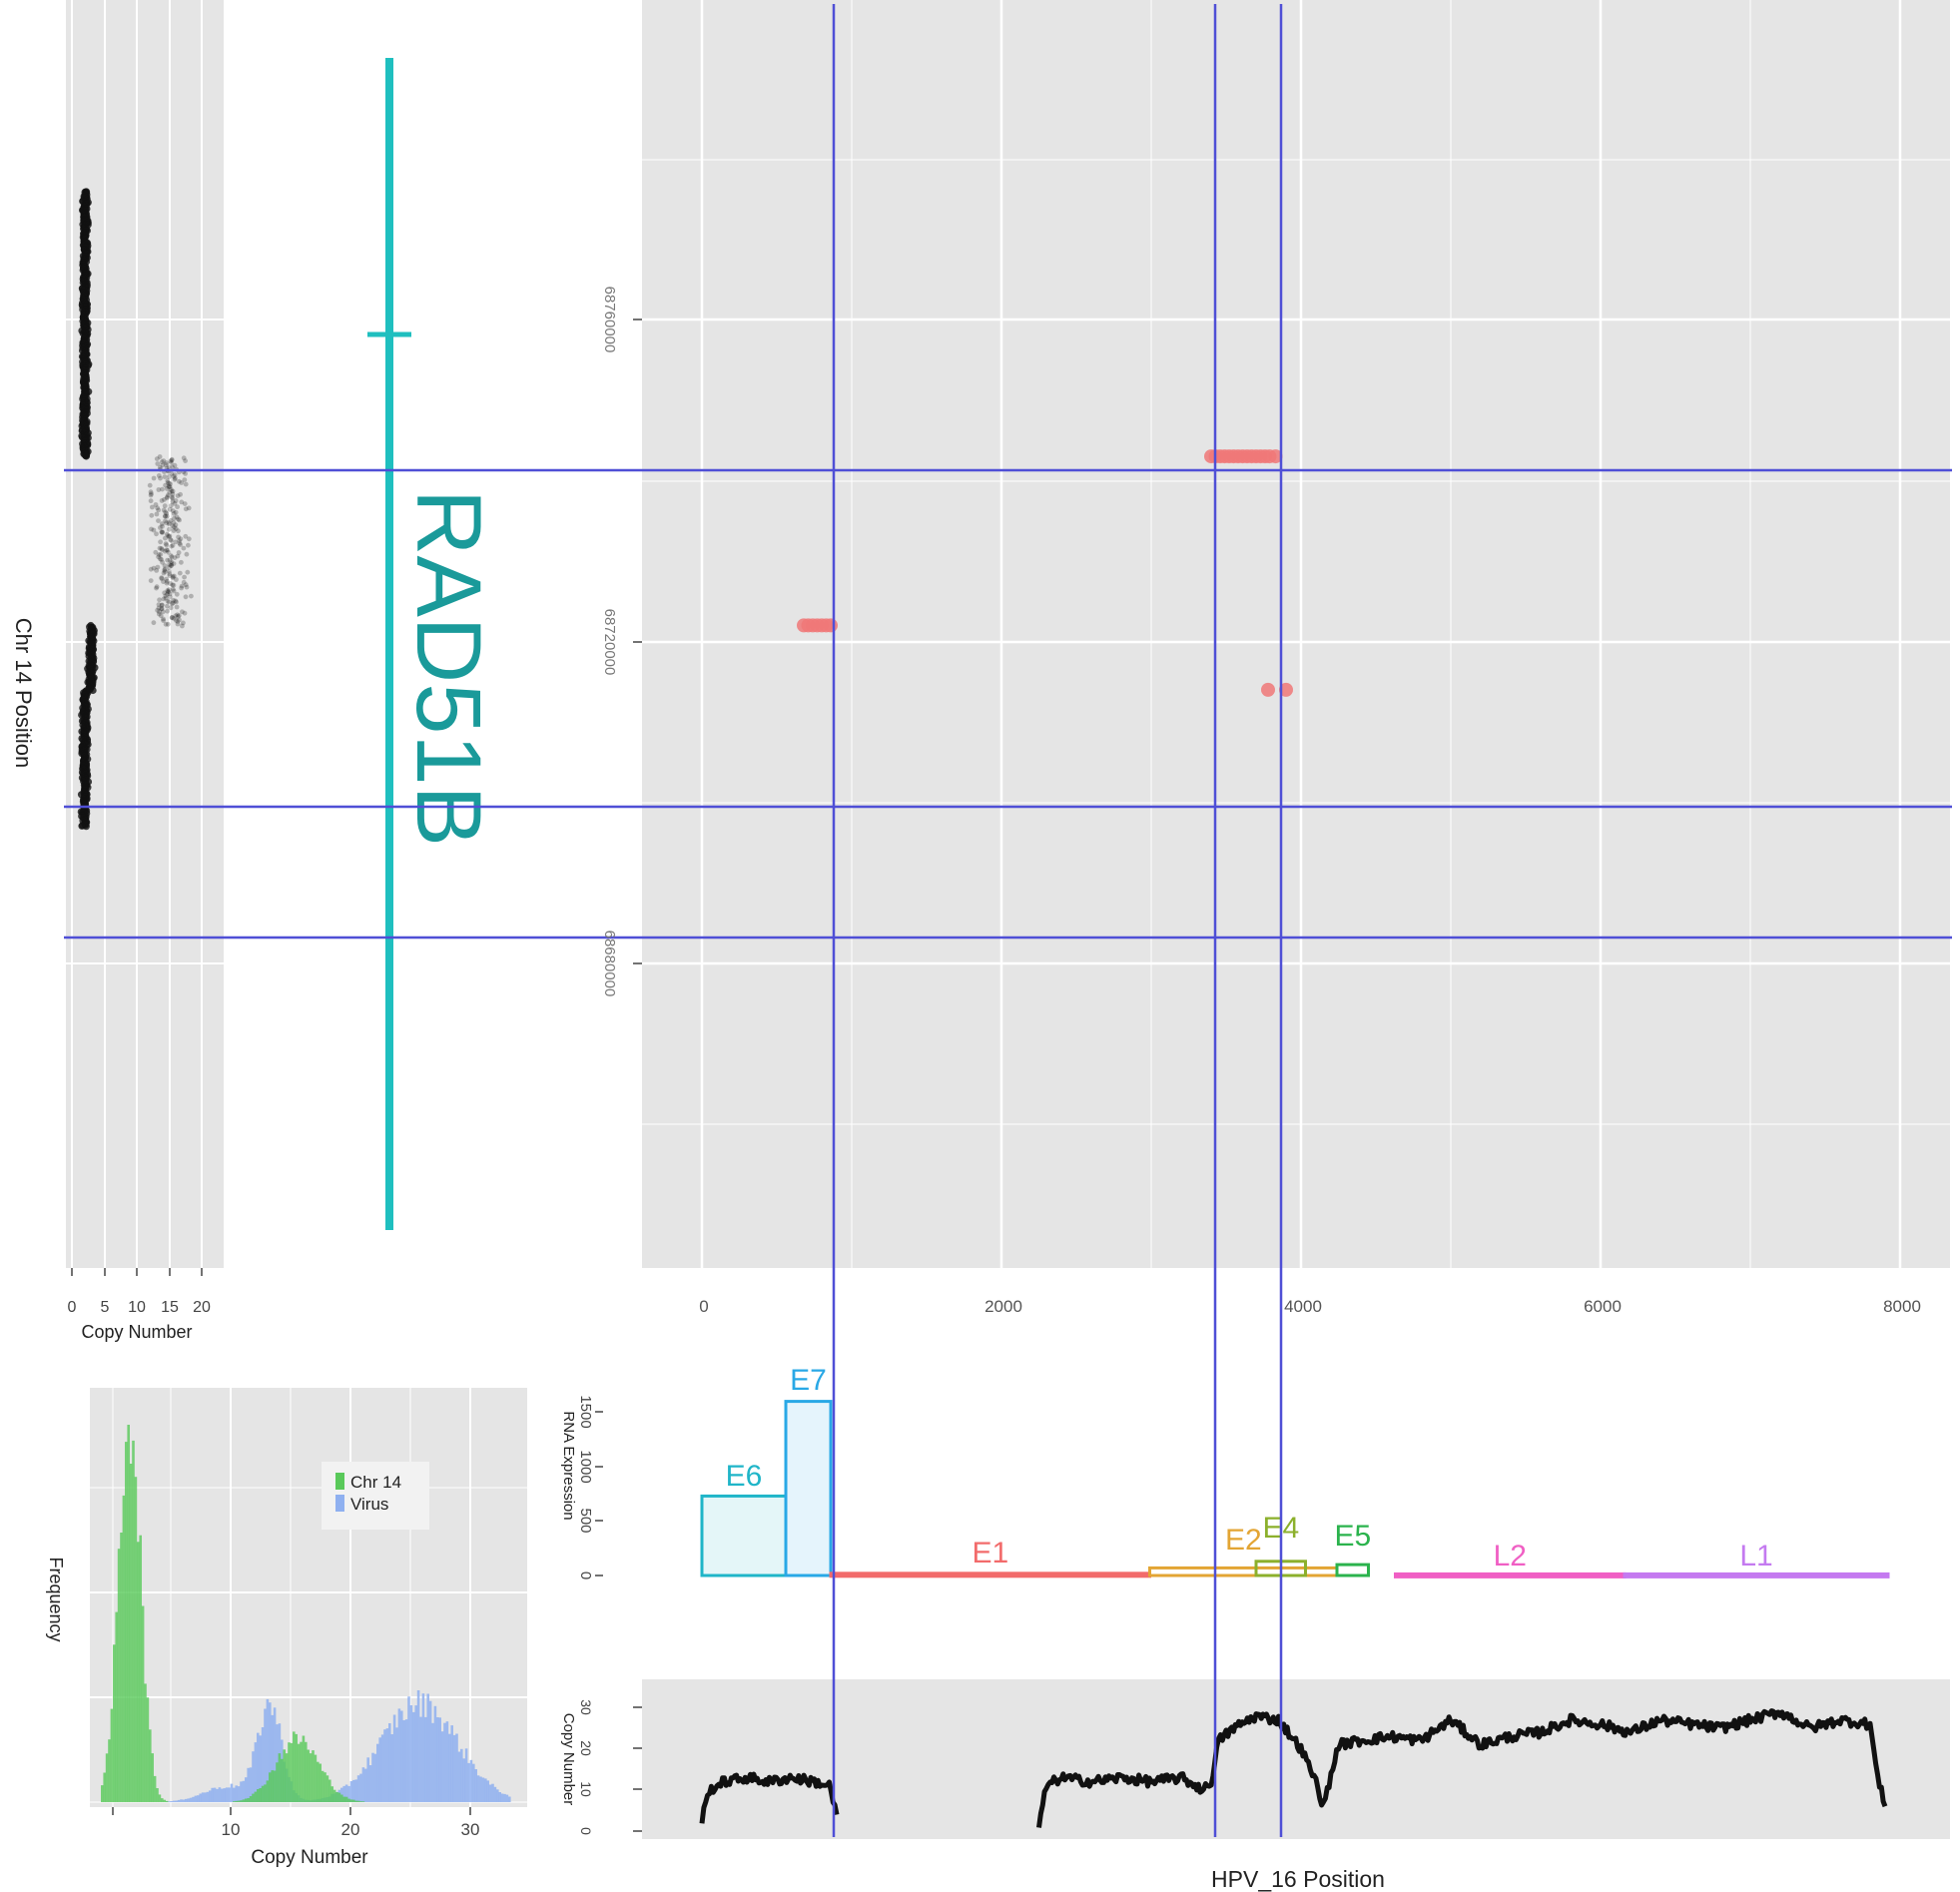 The image size is (1960, 1892). Describe the element at coordinates (609, 642) in the screenshot. I see `scatter-y-ticks: 68760000 68720000 68680000` at that location.